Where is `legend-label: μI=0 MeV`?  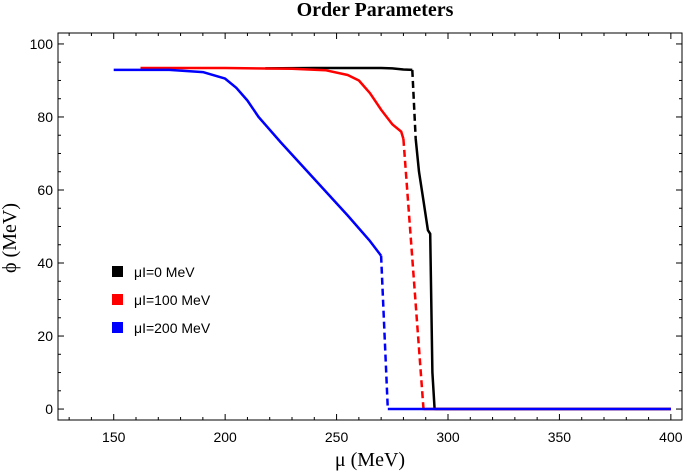 legend-label: μI=0 MeV is located at coordinates (164, 272).